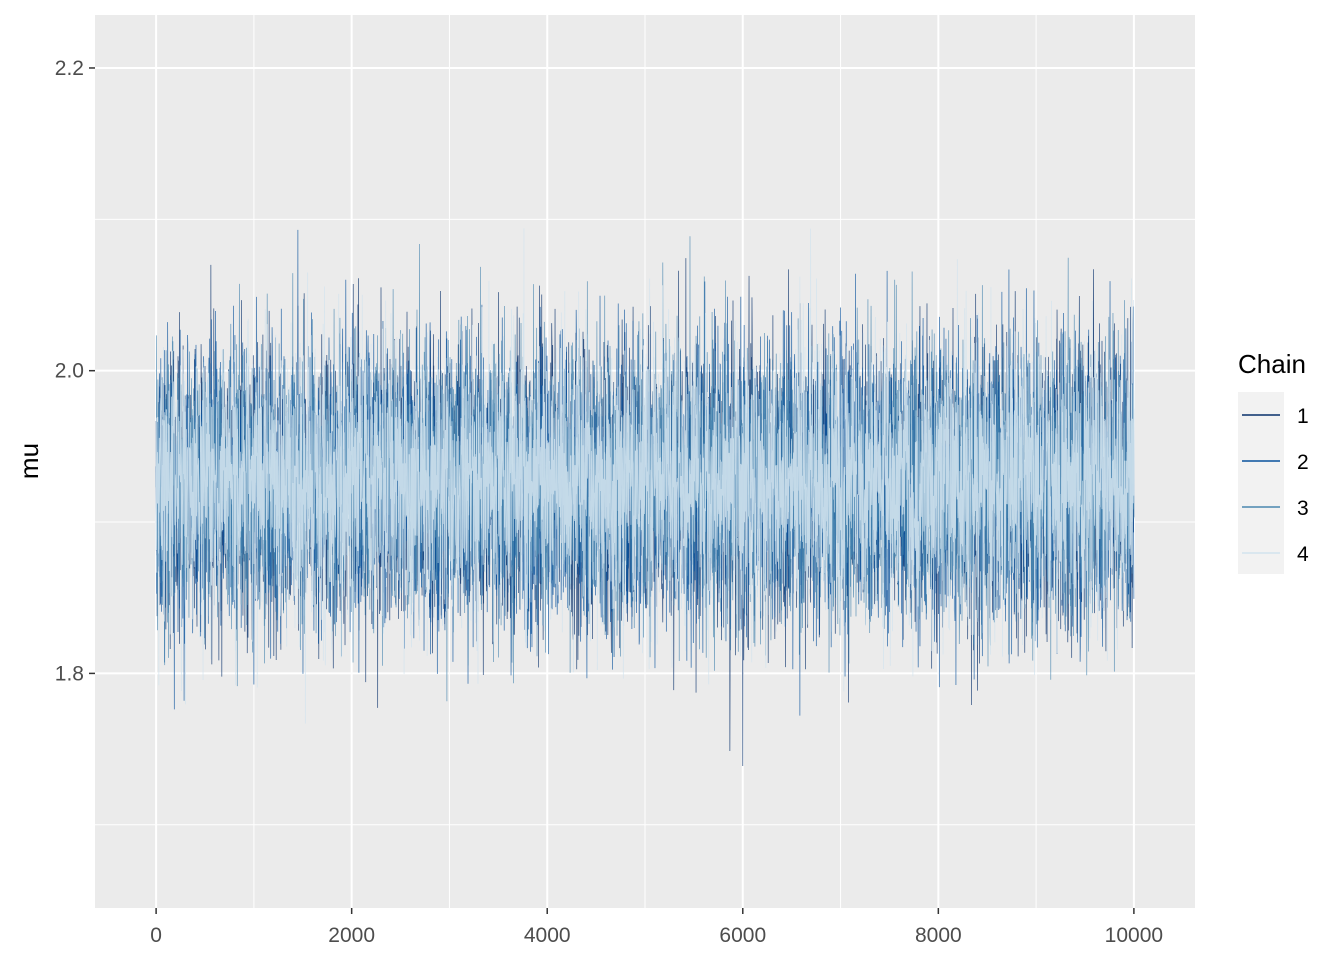 Image resolution: width=1344 pixels, height=960 pixels. I want to click on y-tick-label: 2.2, so click(69, 68).